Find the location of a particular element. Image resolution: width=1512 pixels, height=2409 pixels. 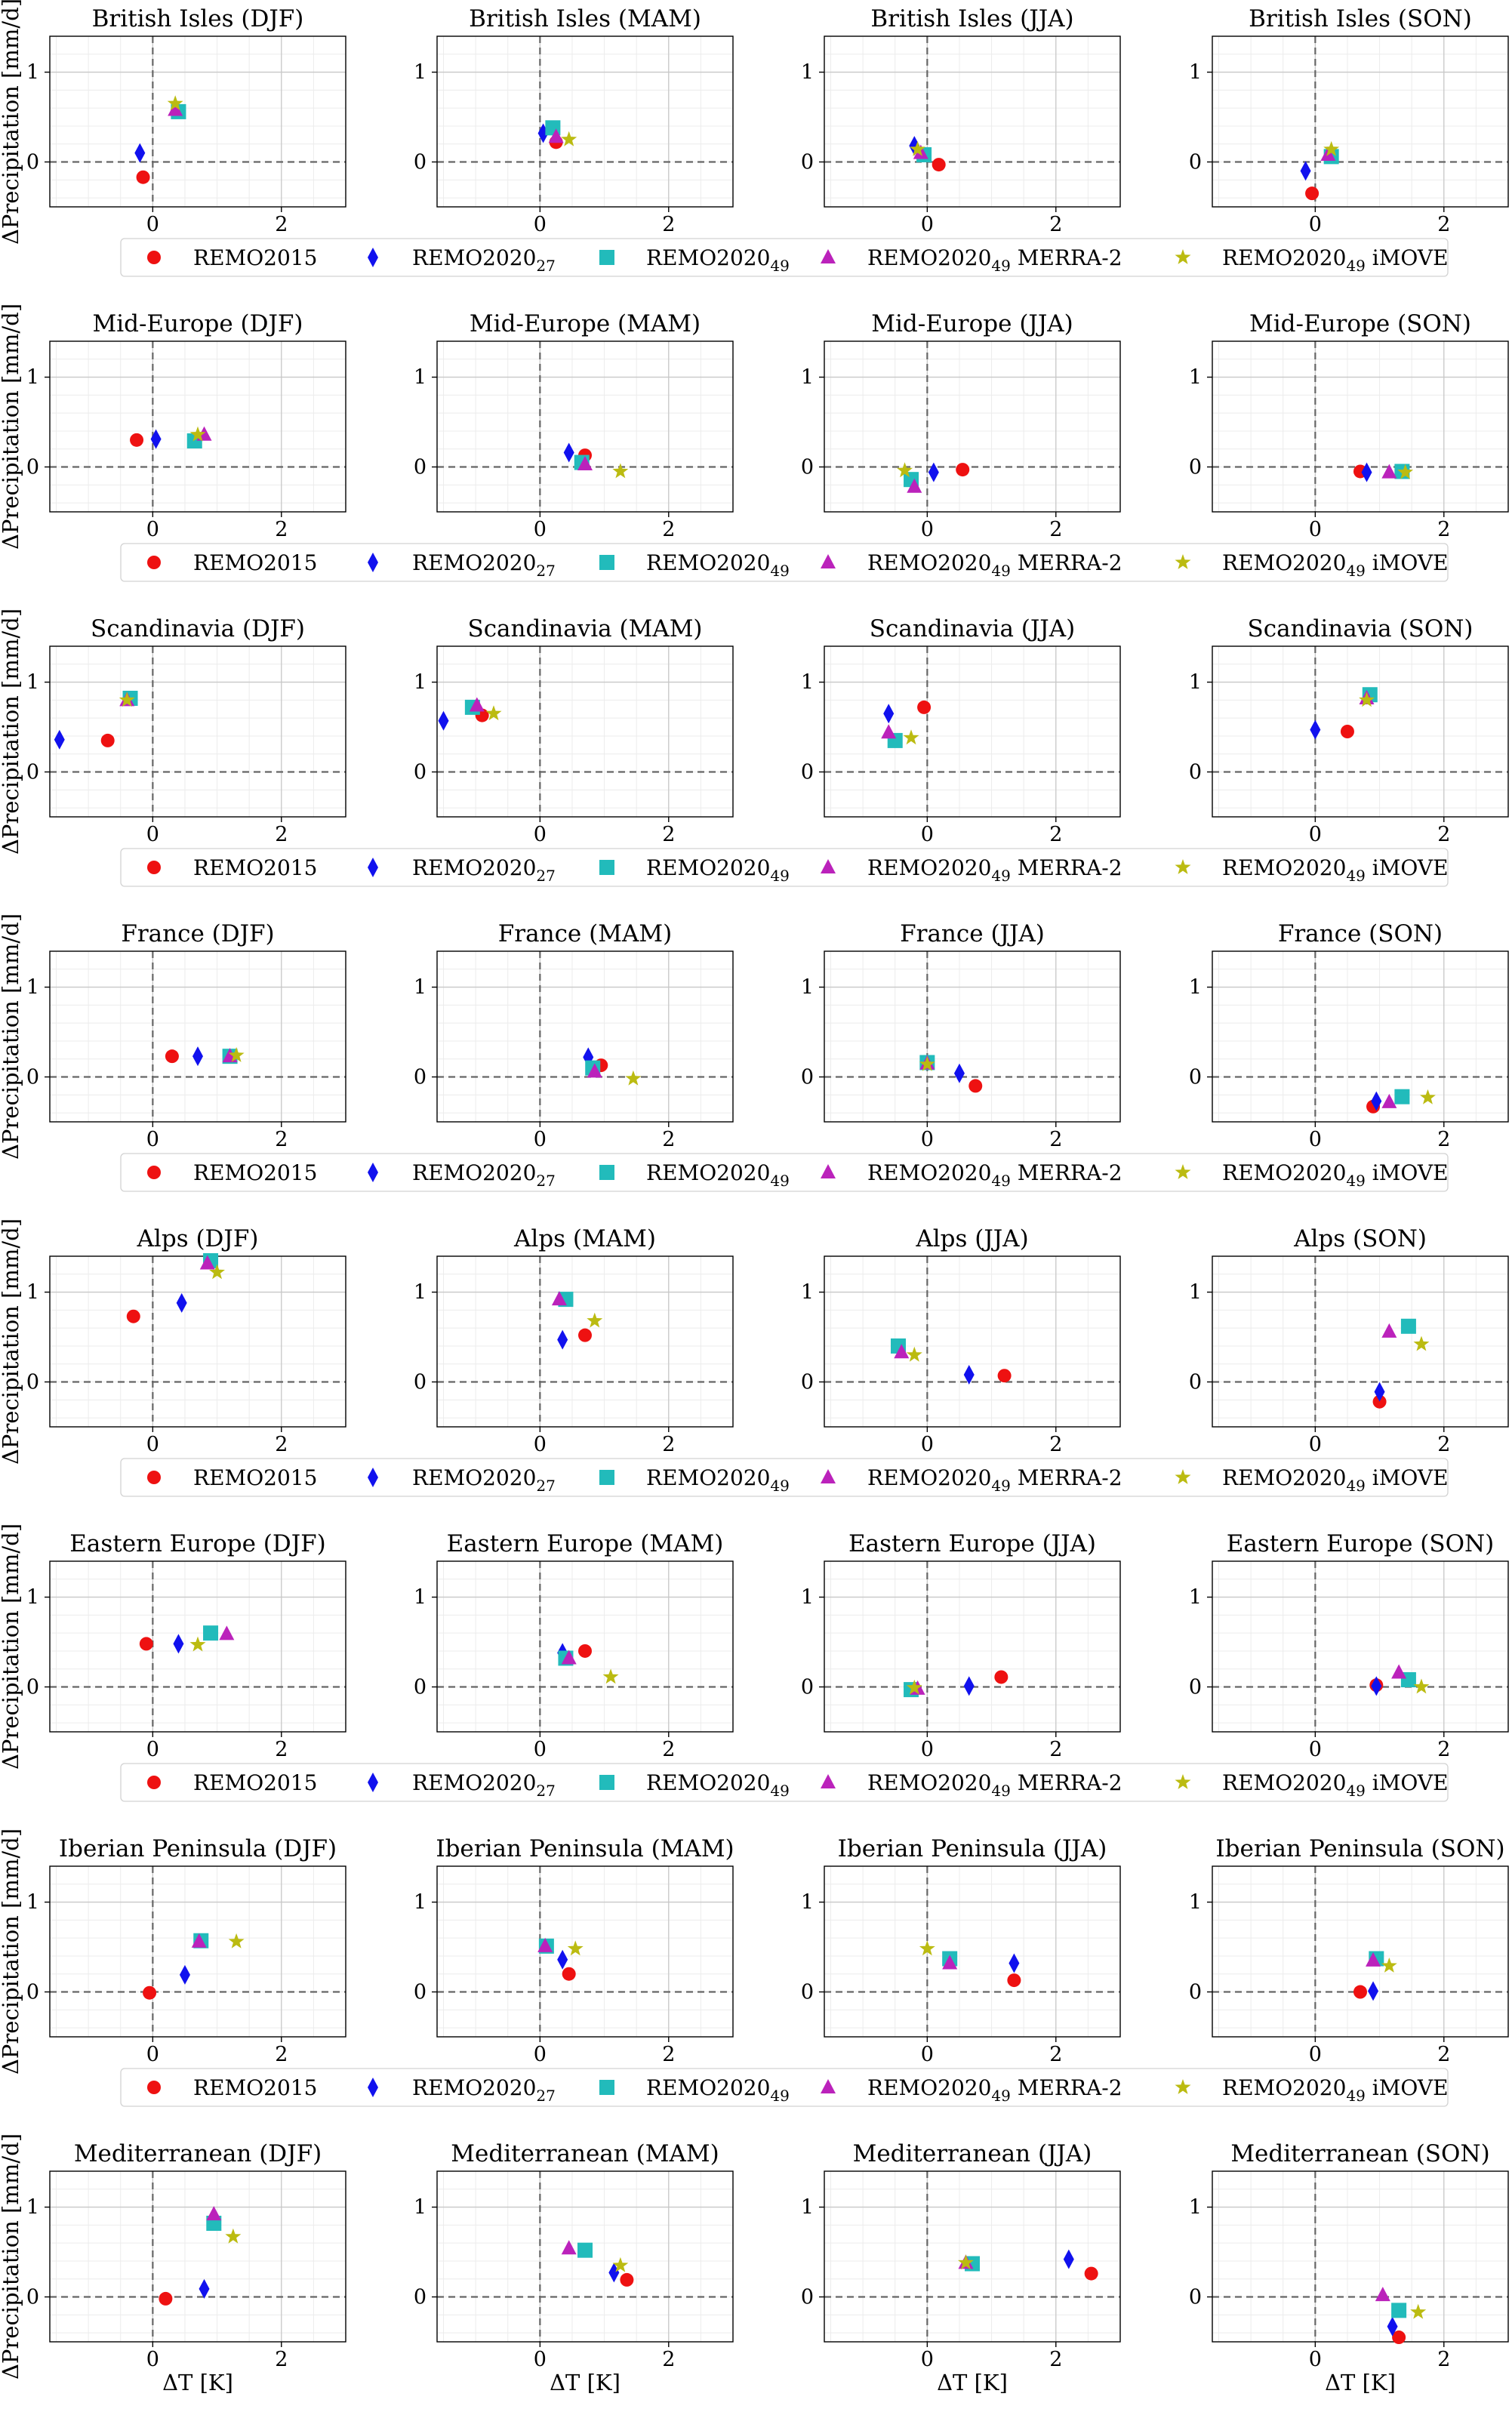

panel: 0 2 0 1 British Isles (MAM) is located at coordinates (574, 120).